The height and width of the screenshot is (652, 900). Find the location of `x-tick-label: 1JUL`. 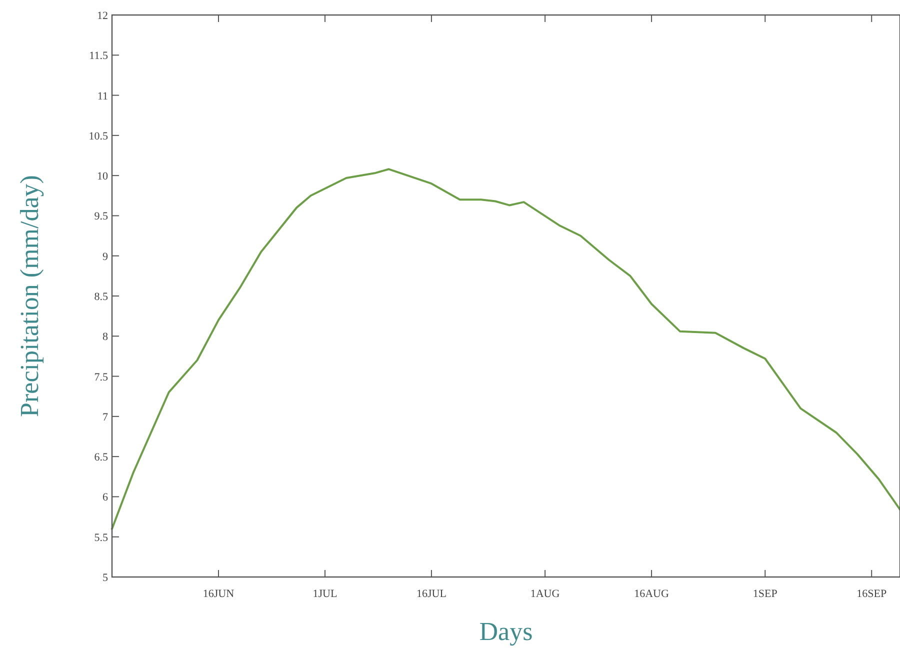

x-tick-label: 1JUL is located at coordinates (325, 594).